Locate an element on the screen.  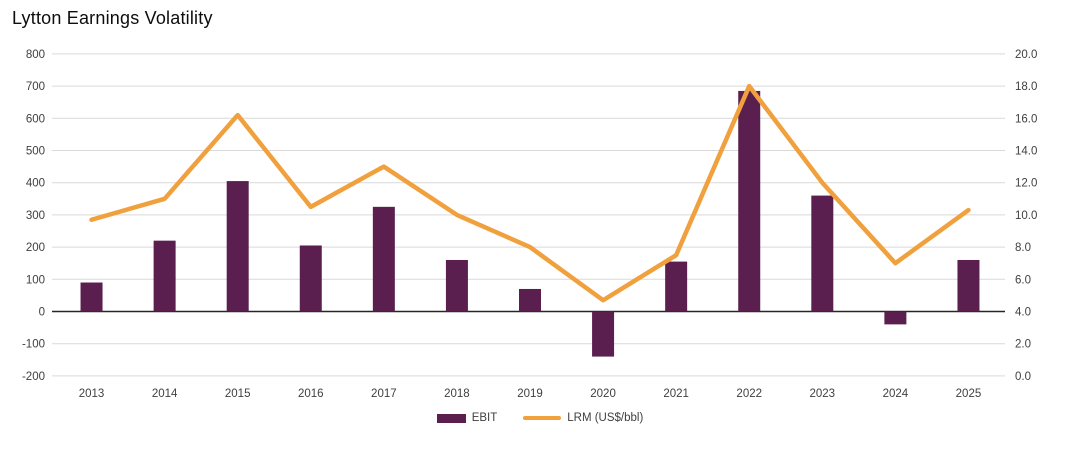
y-left-tick-label: 600 is located at coordinates (35, 119).